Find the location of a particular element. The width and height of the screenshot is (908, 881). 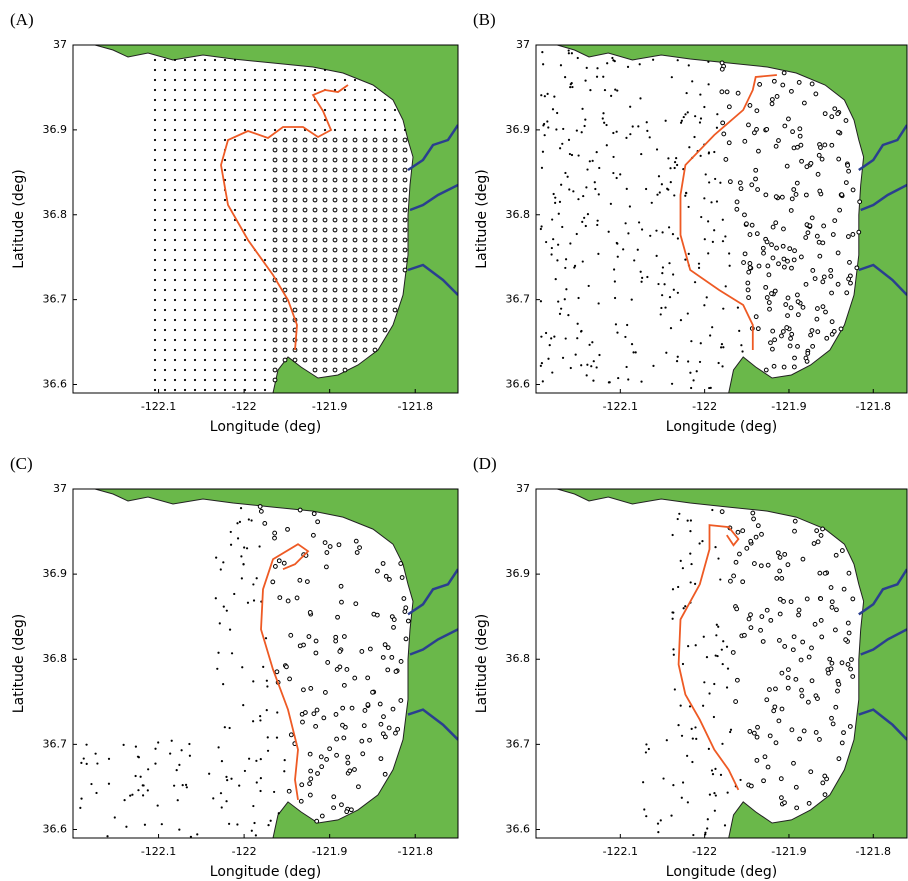

y-tick-label: 37 is located at coordinates (523, 44).